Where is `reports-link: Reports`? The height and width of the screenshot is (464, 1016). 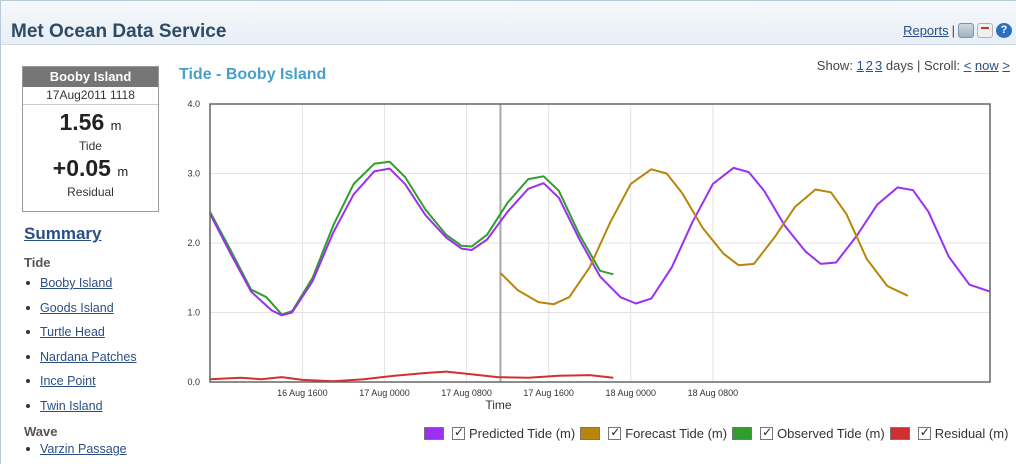 reports-link: Reports is located at coordinates (926, 30).